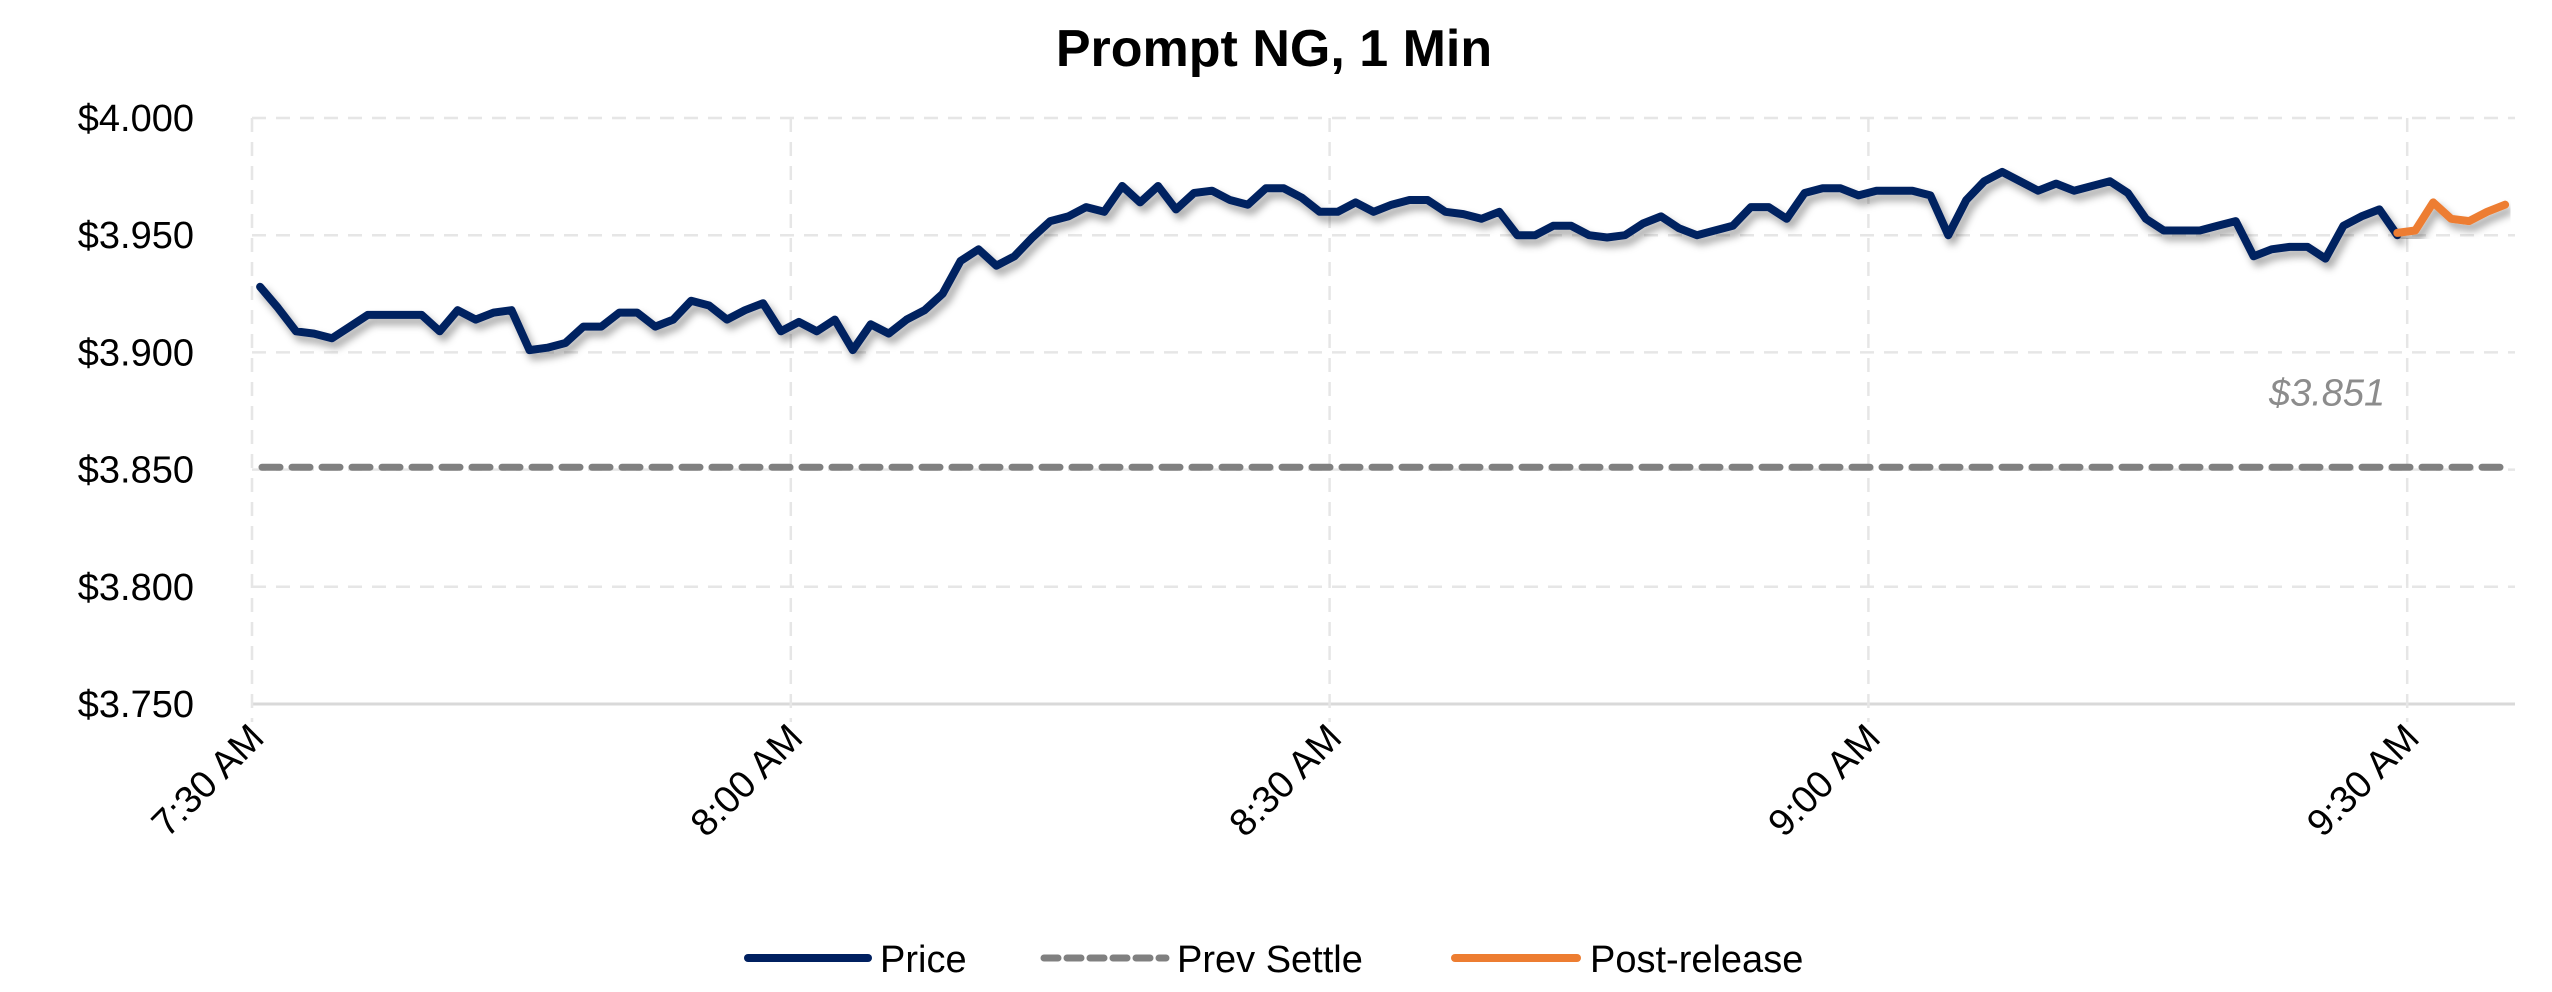 The height and width of the screenshot is (992, 2552). What do you see at coordinates (2363, 781) in the screenshot?
I see `x-tick-label: 9:30 AM` at bounding box center [2363, 781].